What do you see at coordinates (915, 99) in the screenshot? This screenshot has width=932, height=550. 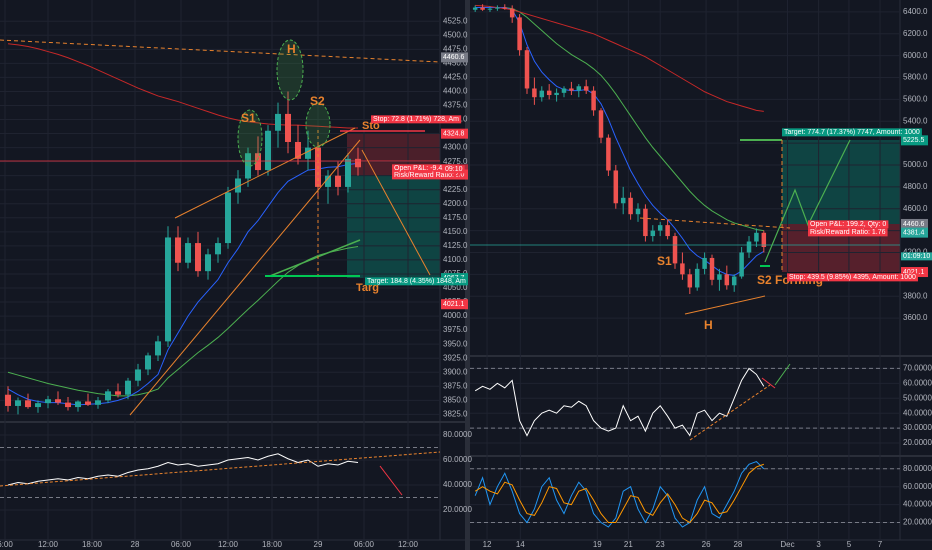 I see `y-tick-label: 5600.0` at bounding box center [915, 99].